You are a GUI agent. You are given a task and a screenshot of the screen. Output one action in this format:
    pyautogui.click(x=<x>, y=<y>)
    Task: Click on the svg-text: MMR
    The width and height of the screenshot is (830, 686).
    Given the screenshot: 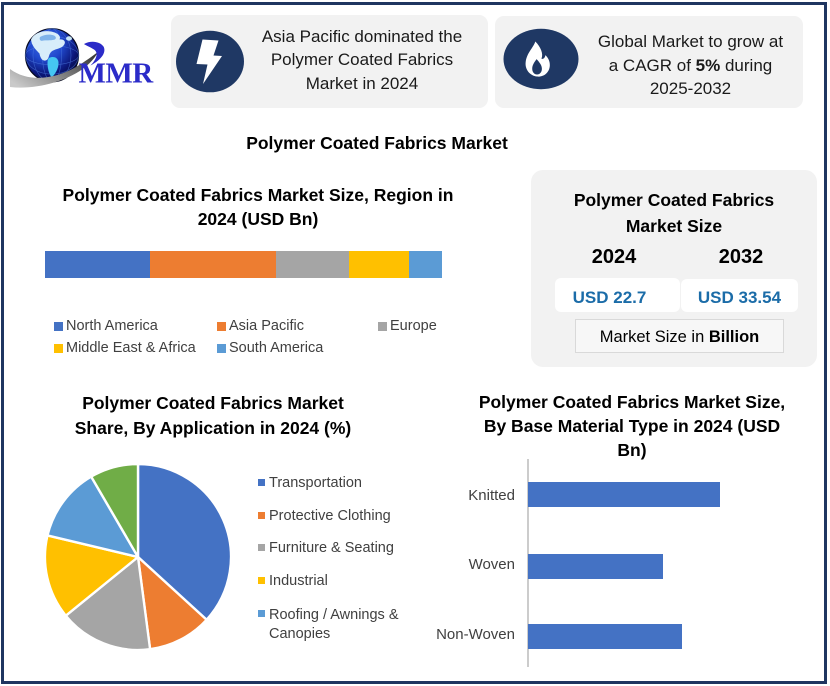 What is the action you would take?
    pyautogui.click(x=117, y=74)
    